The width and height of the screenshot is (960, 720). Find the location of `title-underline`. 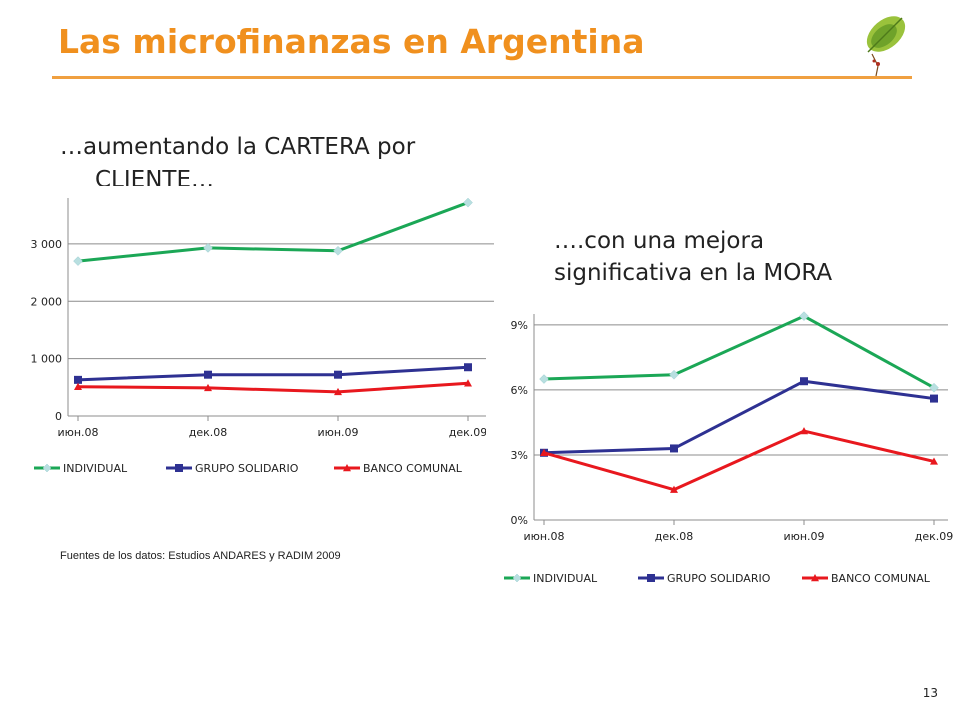

title-underline is located at coordinates (482, 77).